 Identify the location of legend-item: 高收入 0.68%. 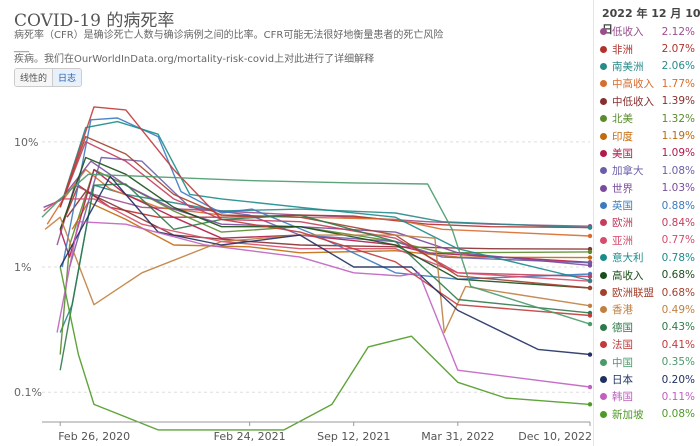
(647, 274).